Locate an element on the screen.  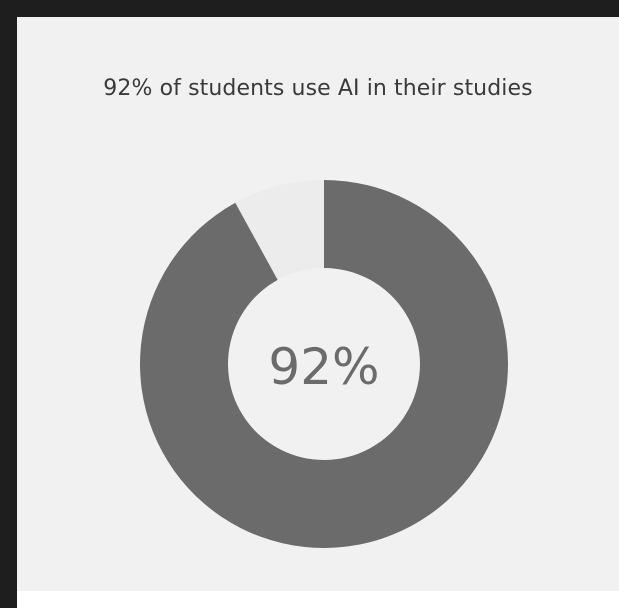
slice-remainder is located at coordinates (279, 230).